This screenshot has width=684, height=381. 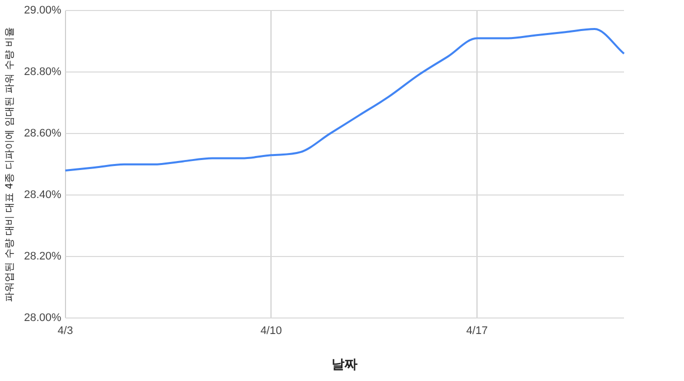 I want to click on y-tick-label: 29.00%, so click(x=43, y=10).